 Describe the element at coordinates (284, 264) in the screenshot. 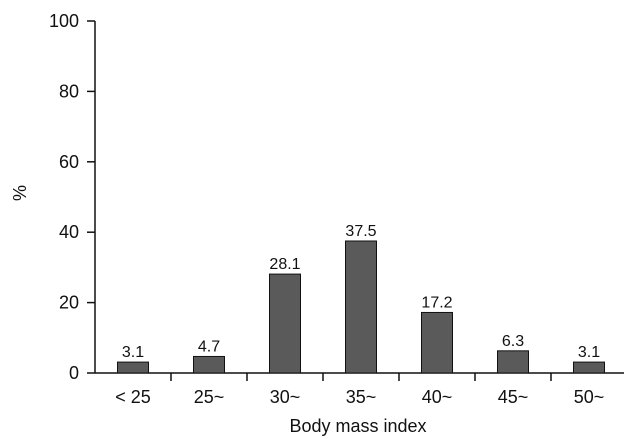

I see `bar-value-label: 28.1` at that location.